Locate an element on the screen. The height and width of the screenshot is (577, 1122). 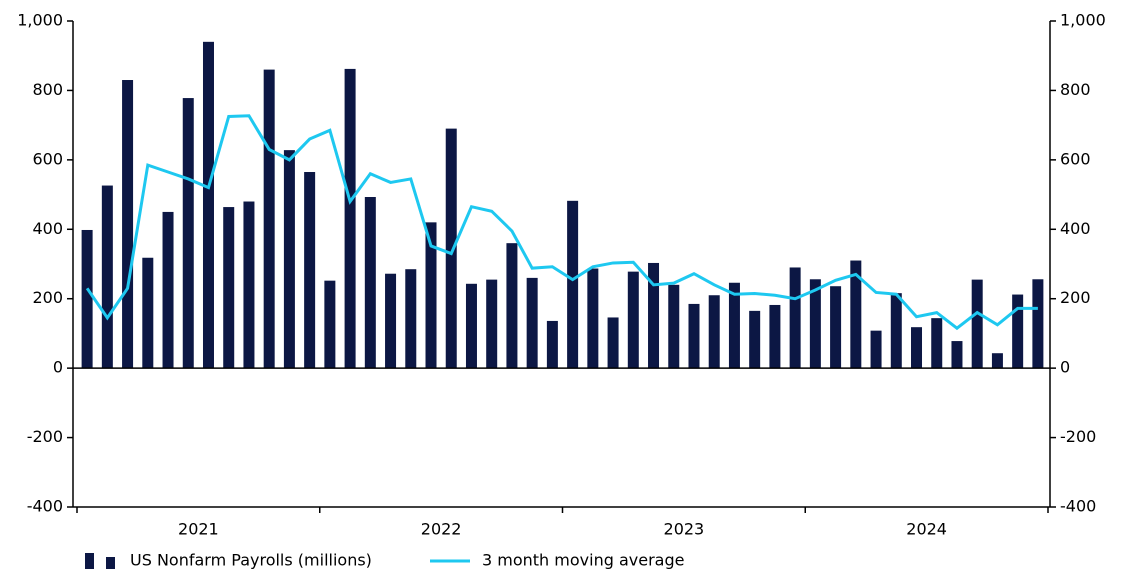
y2-tick-label: 1,000 is located at coordinates (1083, 20).